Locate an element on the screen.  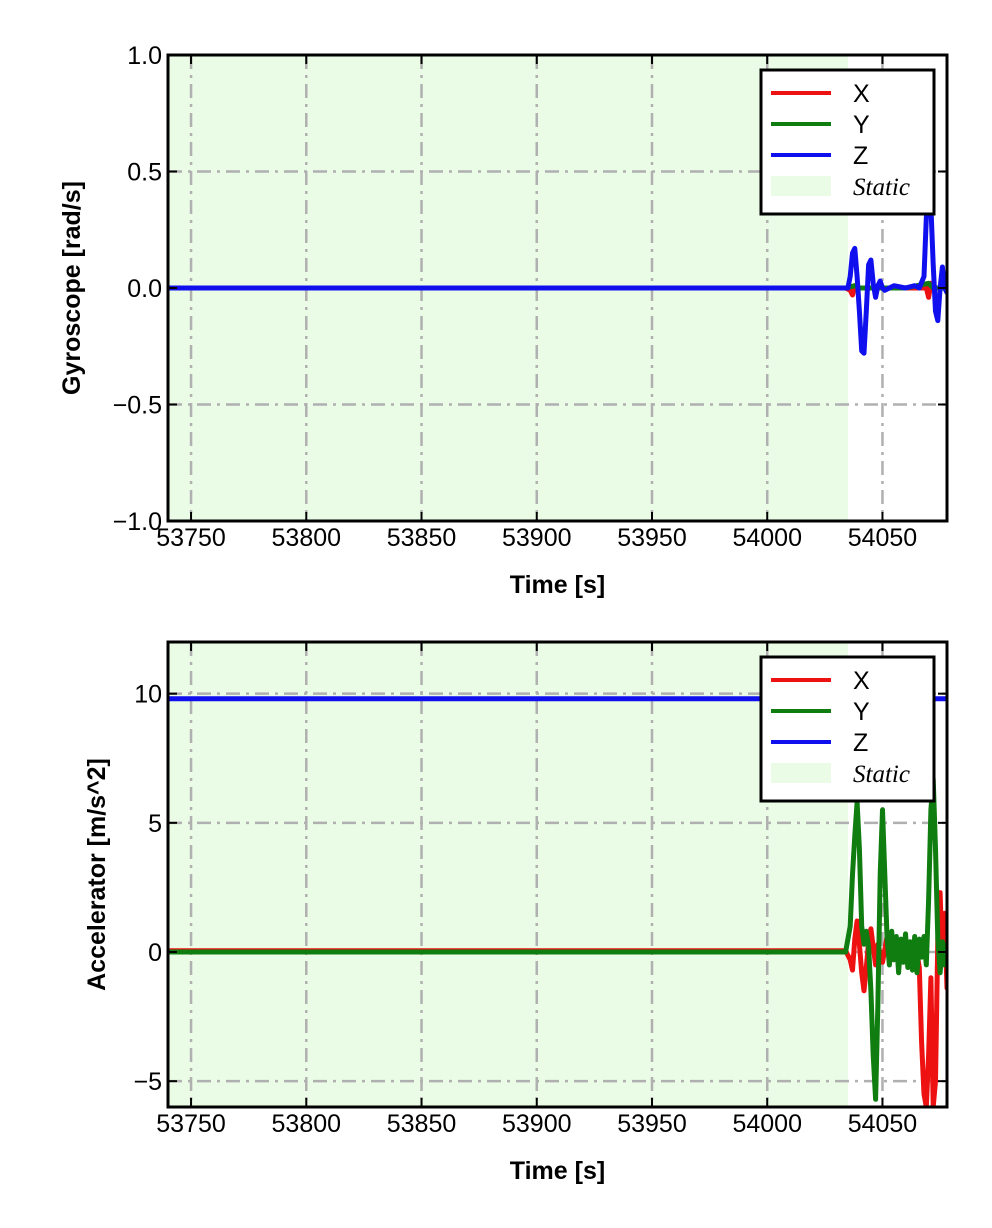
y-tick-label: −5 is located at coordinates (147, 1082).